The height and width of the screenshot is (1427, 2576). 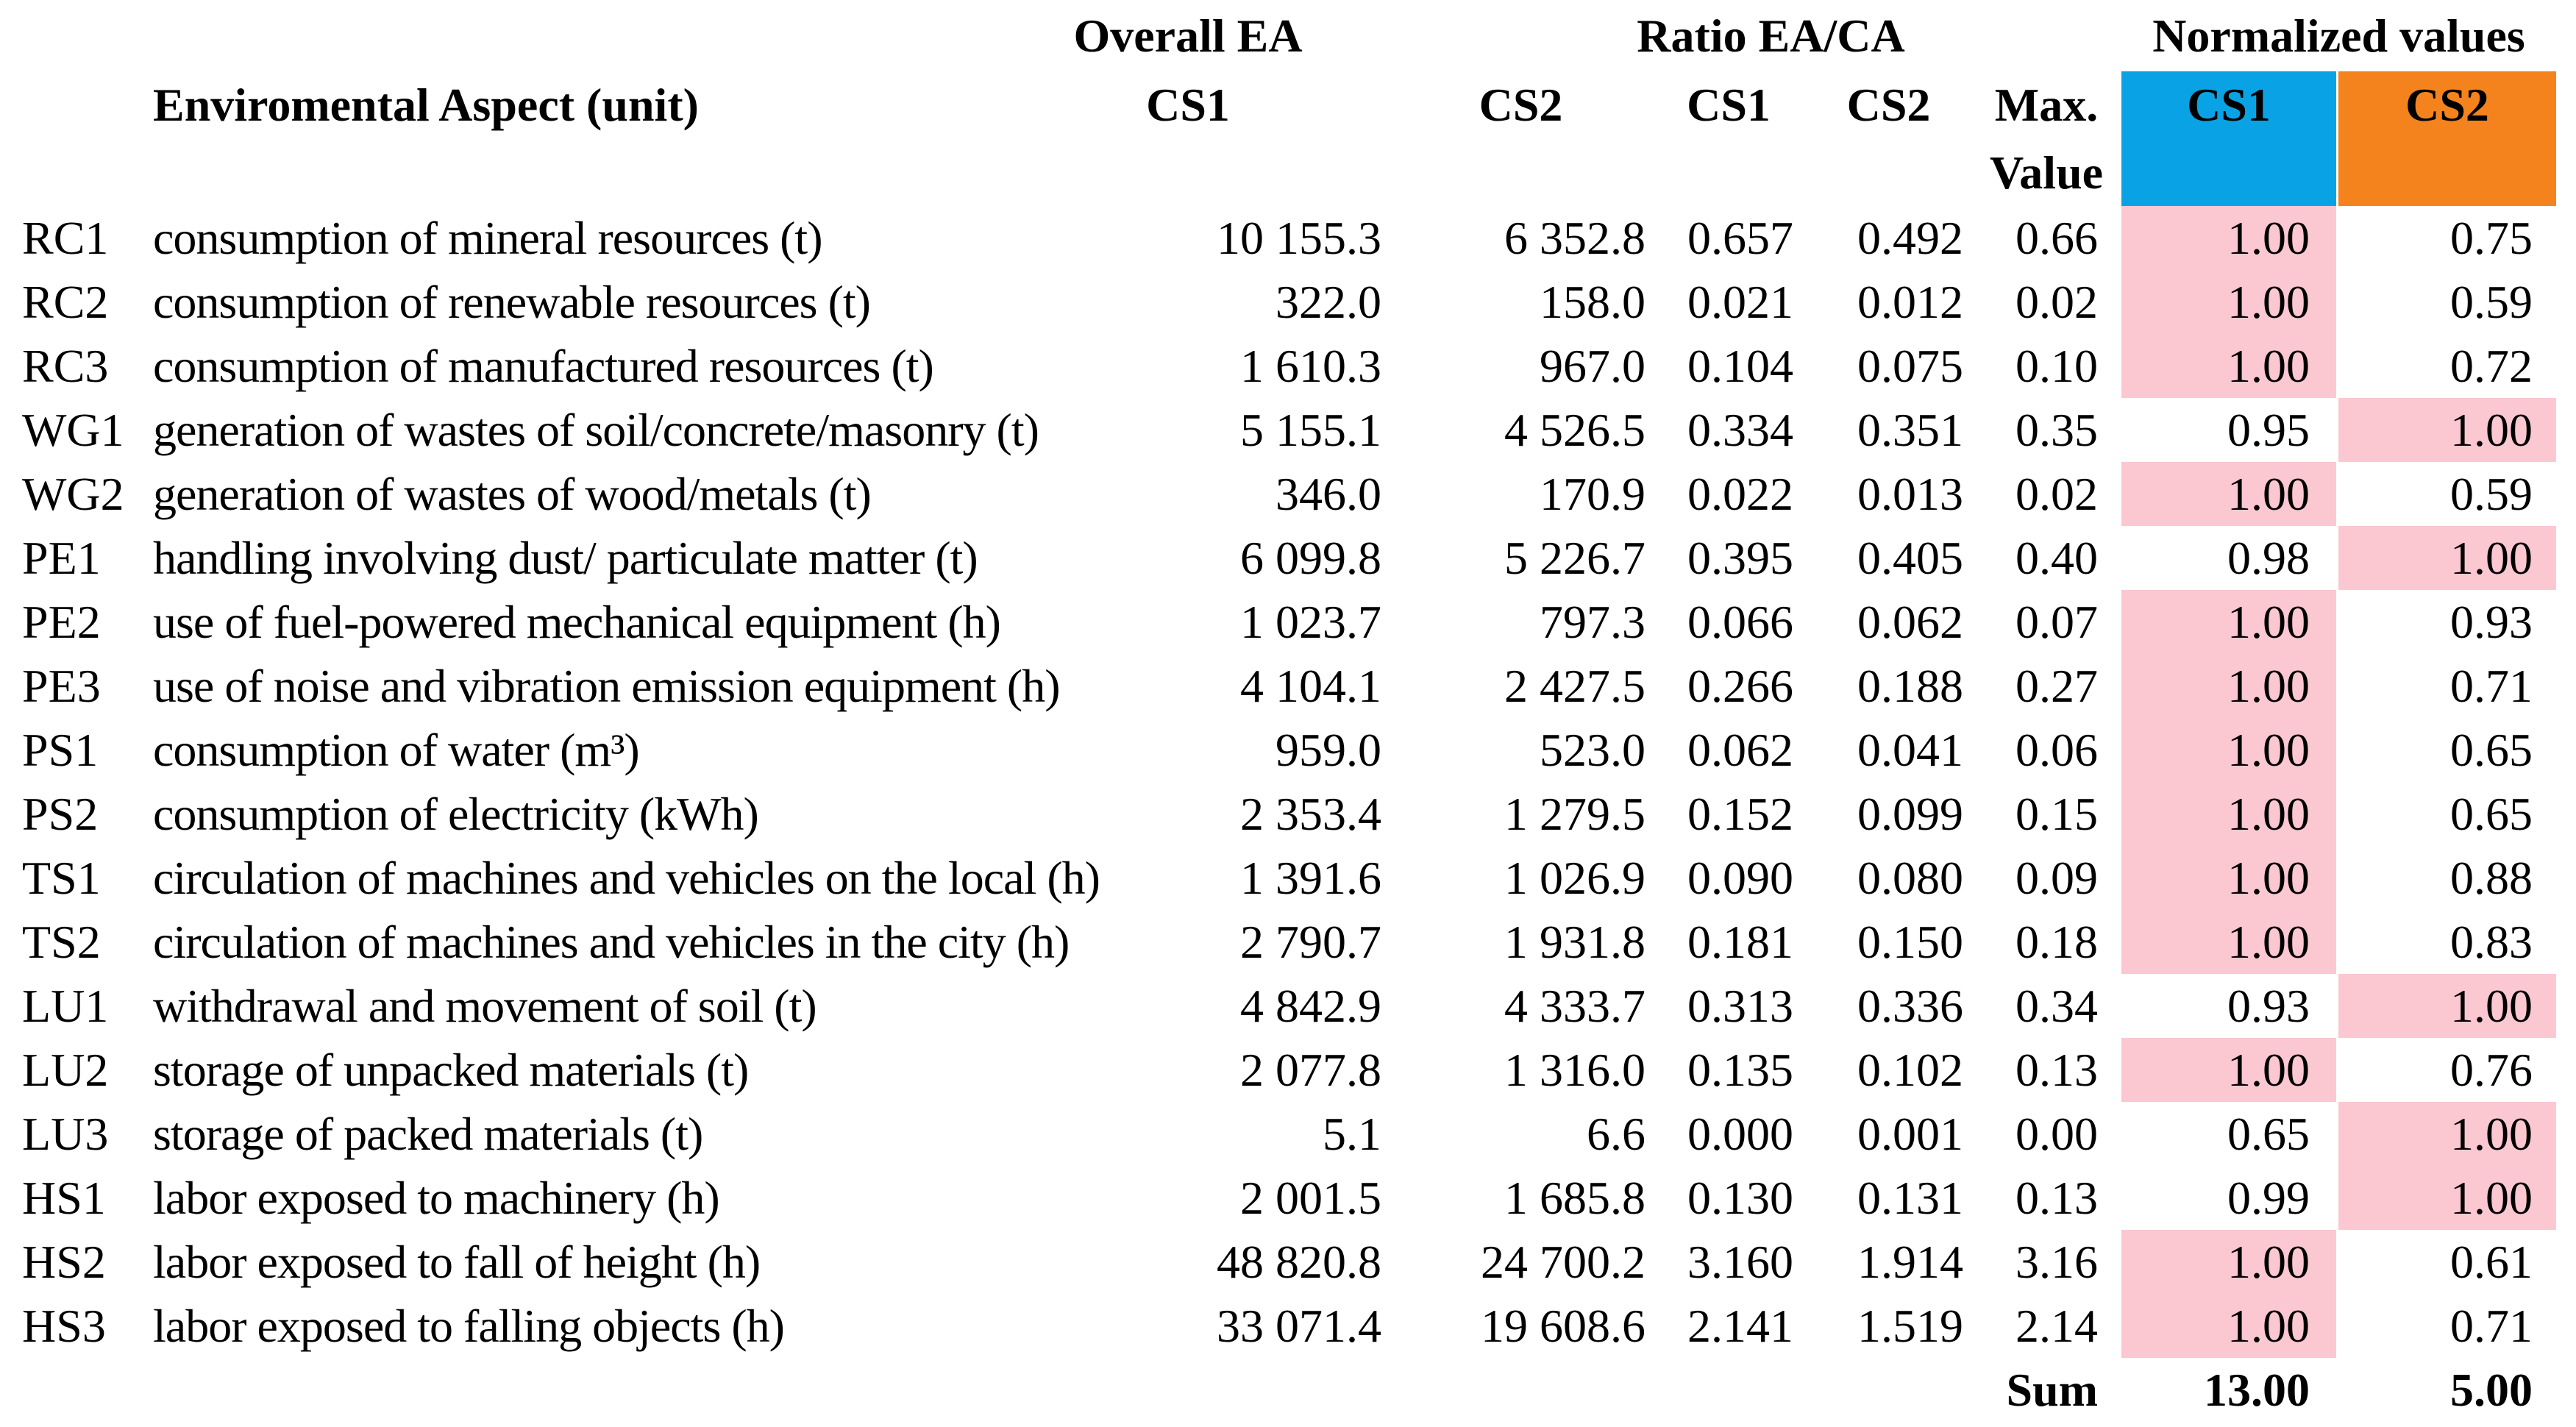 I want to click on overall-cs2-value: 1 026.9, so click(x=1574, y=878).